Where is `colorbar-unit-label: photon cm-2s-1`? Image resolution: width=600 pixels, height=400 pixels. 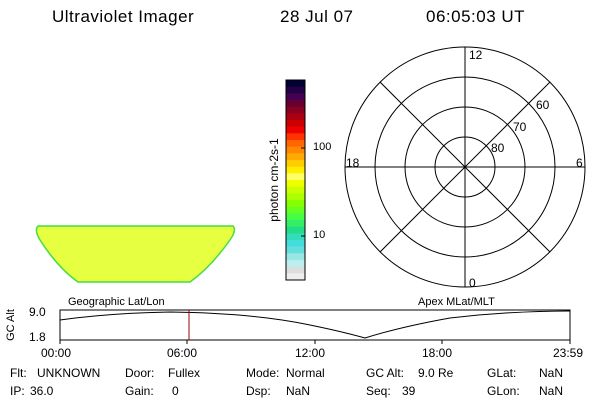 colorbar-unit-label: photon cm-2s-1 is located at coordinates (274, 180).